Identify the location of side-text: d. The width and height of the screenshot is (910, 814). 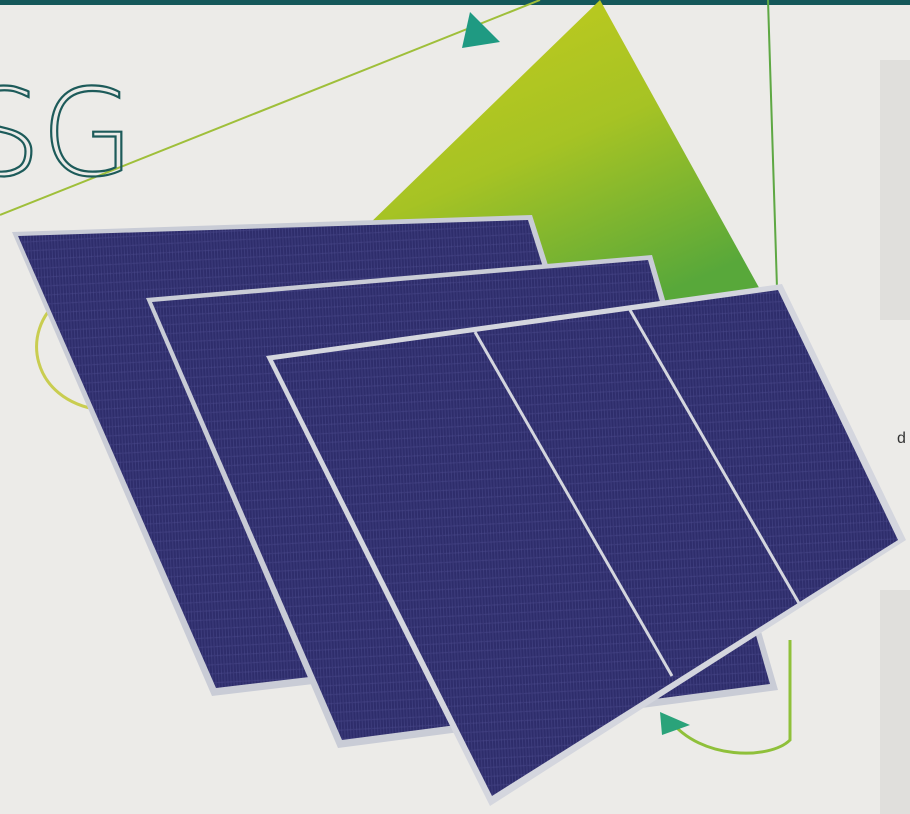
(901, 438).